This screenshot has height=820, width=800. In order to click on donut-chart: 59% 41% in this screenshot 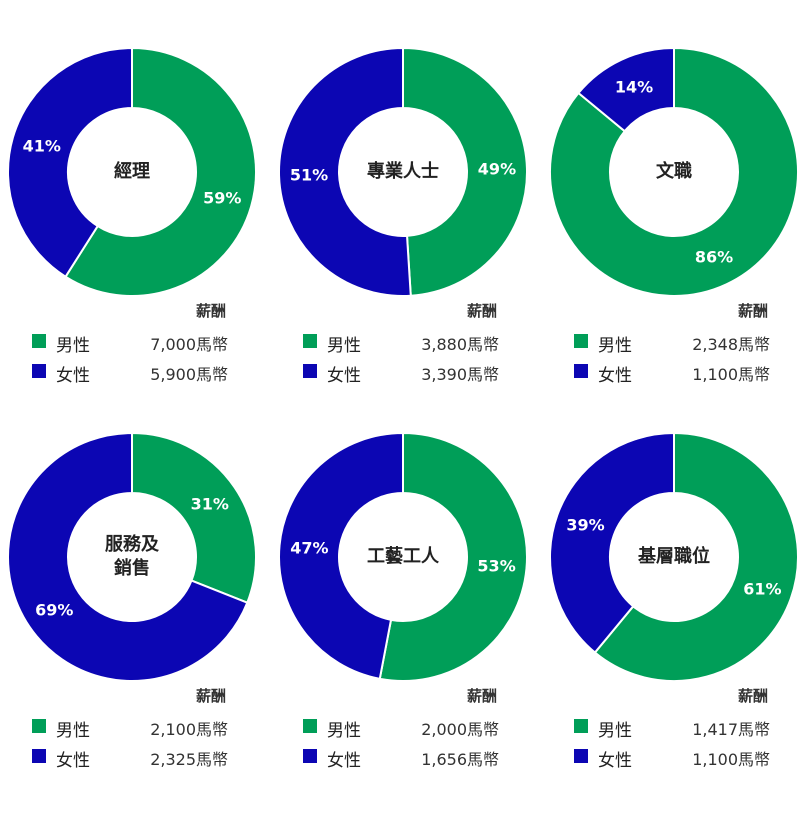, I will do `click(132, 171)`.